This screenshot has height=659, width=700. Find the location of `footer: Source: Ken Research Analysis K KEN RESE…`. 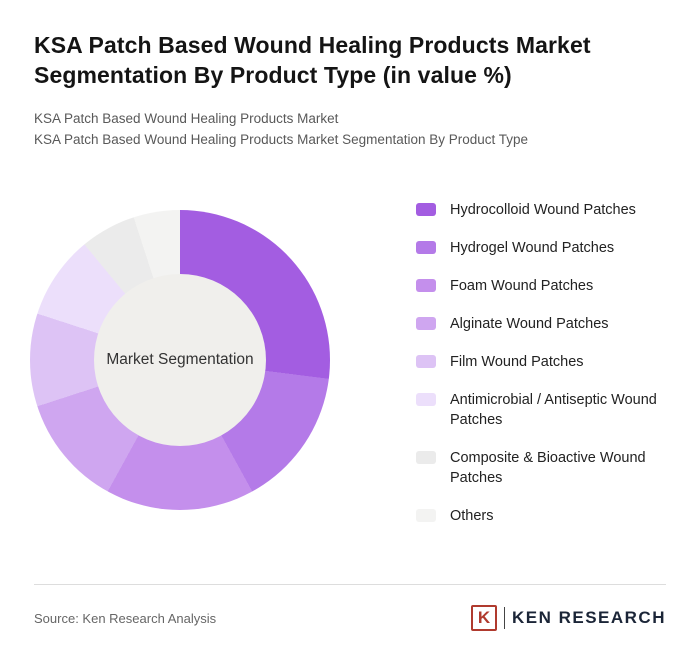

footer: Source: Ken Research Analysis K KEN RESE… is located at coordinates (350, 618).